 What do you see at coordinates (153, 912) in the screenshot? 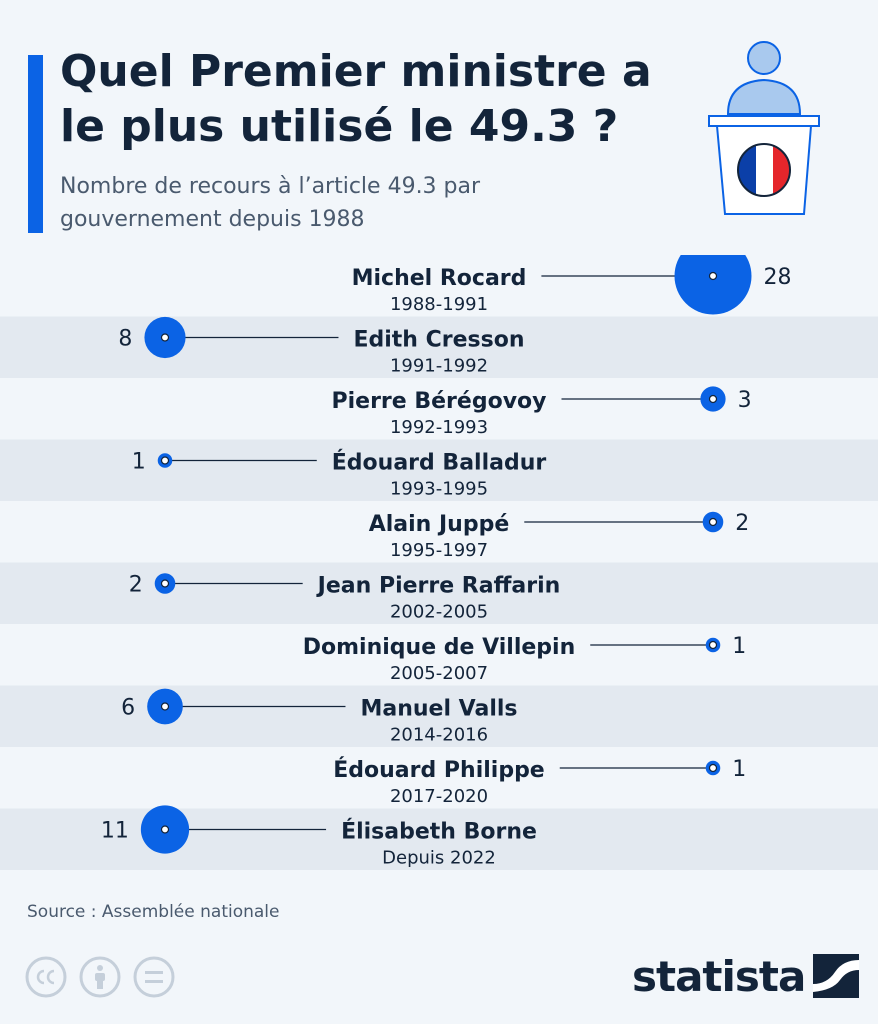
I see `source-note: Source : Assemblée nationale` at bounding box center [153, 912].